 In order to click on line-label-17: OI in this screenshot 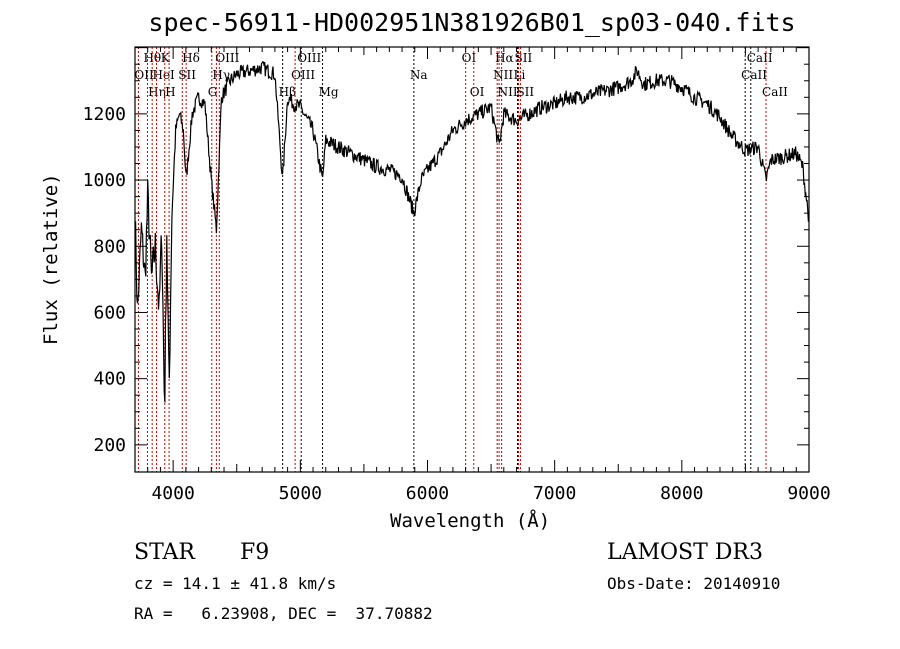, I will do `click(477, 92)`.